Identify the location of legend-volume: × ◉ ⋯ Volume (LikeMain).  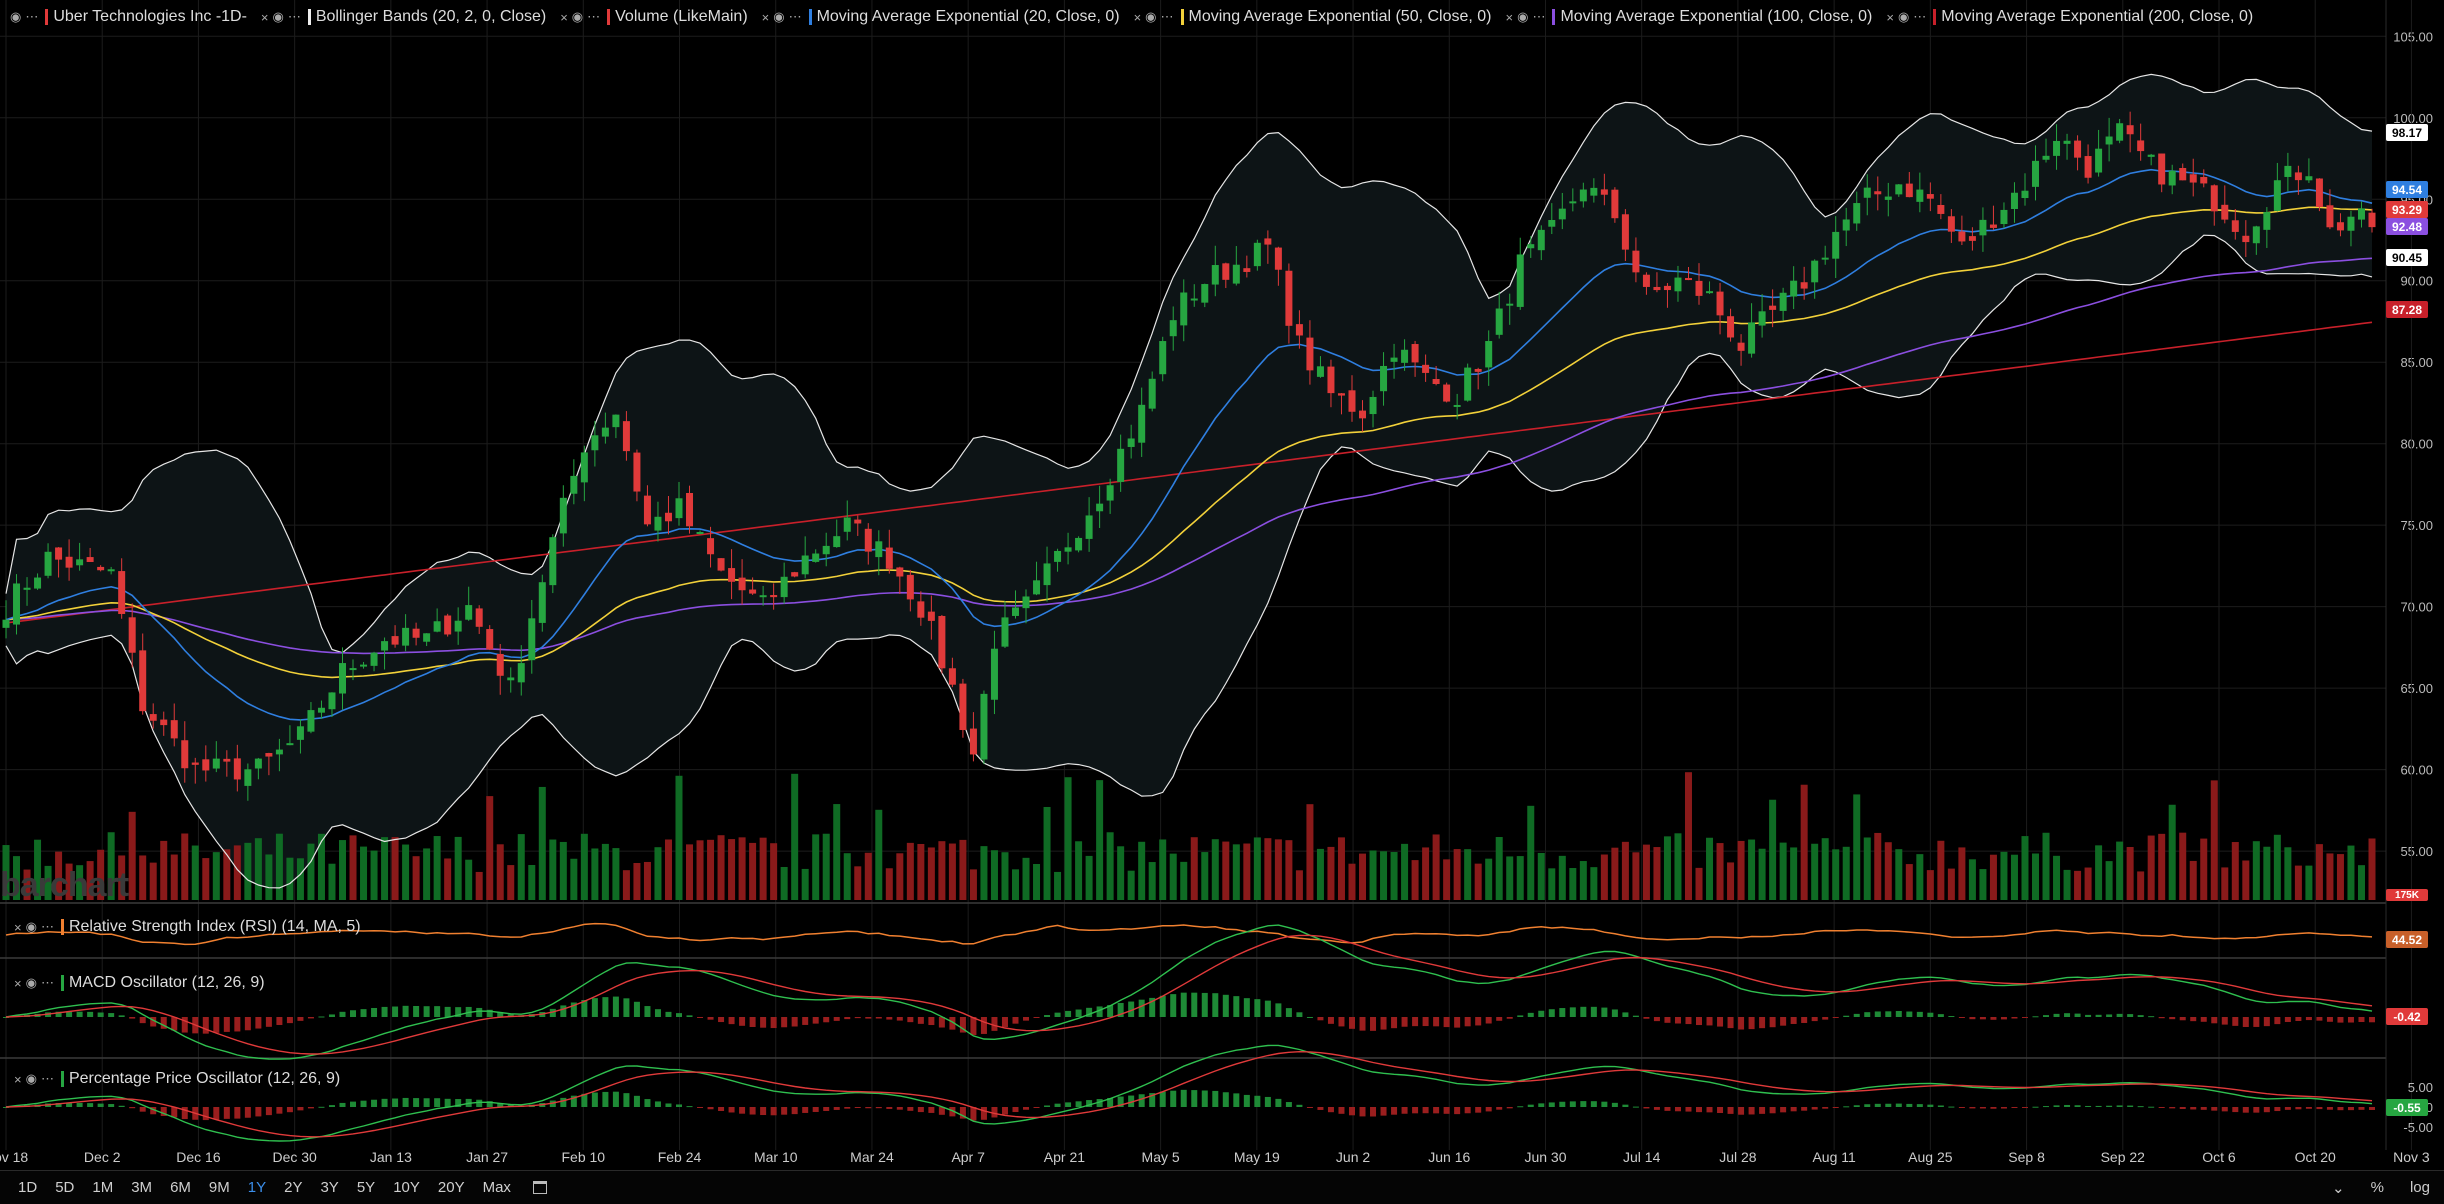
(653, 17).